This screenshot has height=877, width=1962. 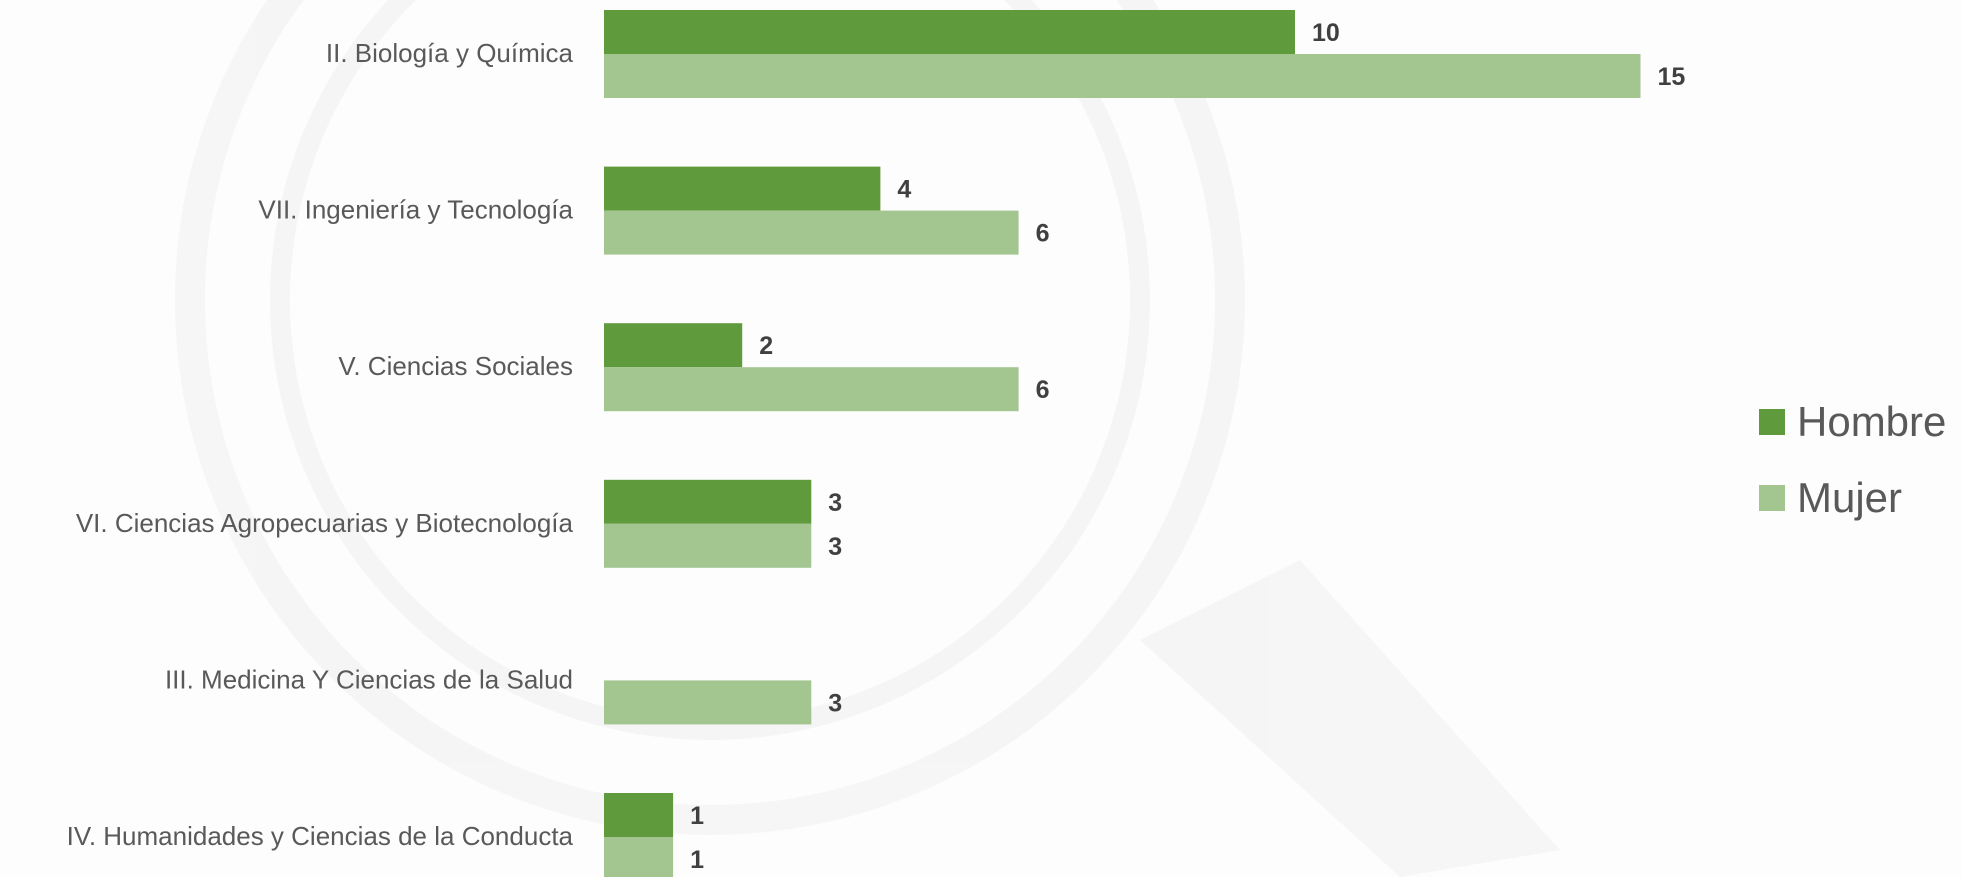 I want to click on chart-legend: Hombre Mujer, so click(x=1852, y=460).